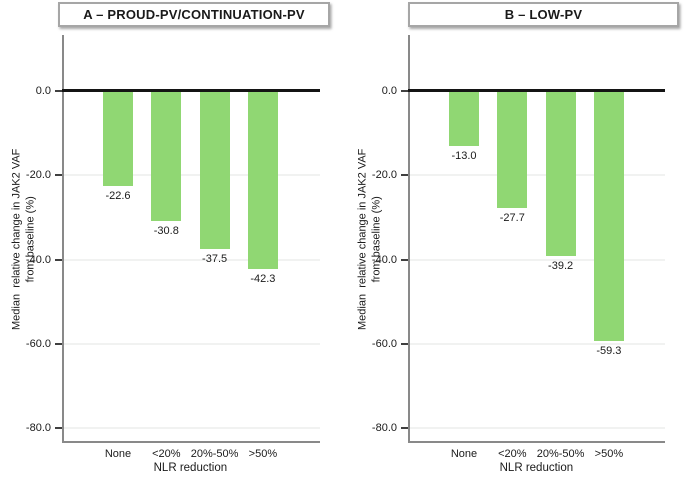  What do you see at coordinates (263, 279) in the screenshot?
I see `bar-value-label: -42.3` at bounding box center [263, 279].